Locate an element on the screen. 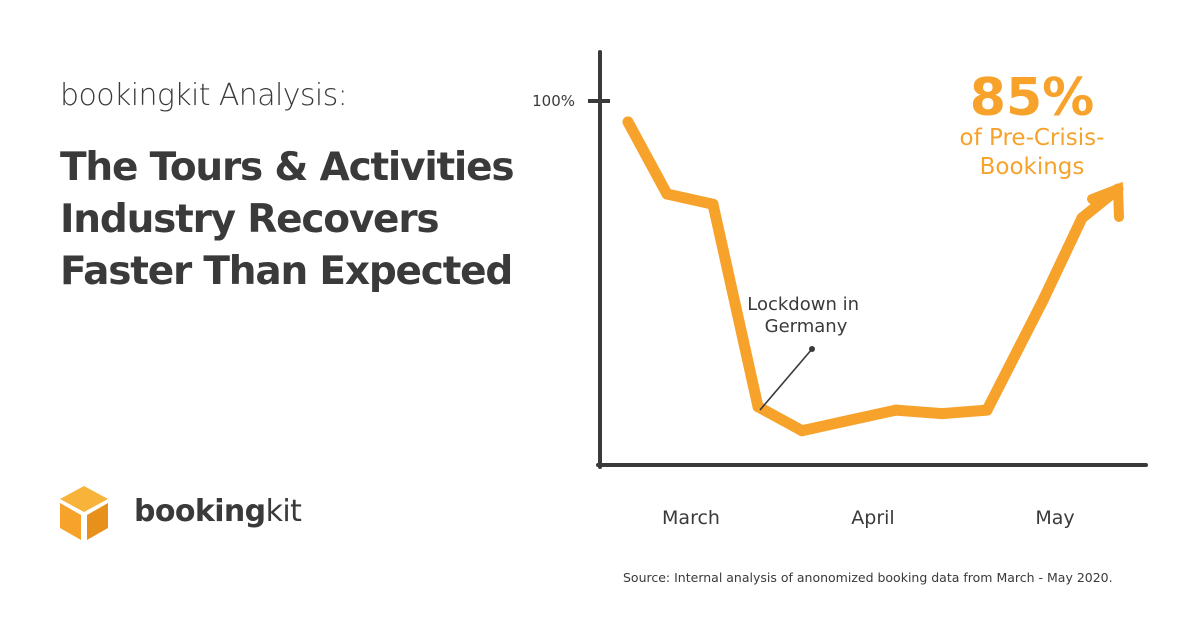 The width and height of the screenshot is (1201, 628). arrow-head is located at coordinates (1105, 201).